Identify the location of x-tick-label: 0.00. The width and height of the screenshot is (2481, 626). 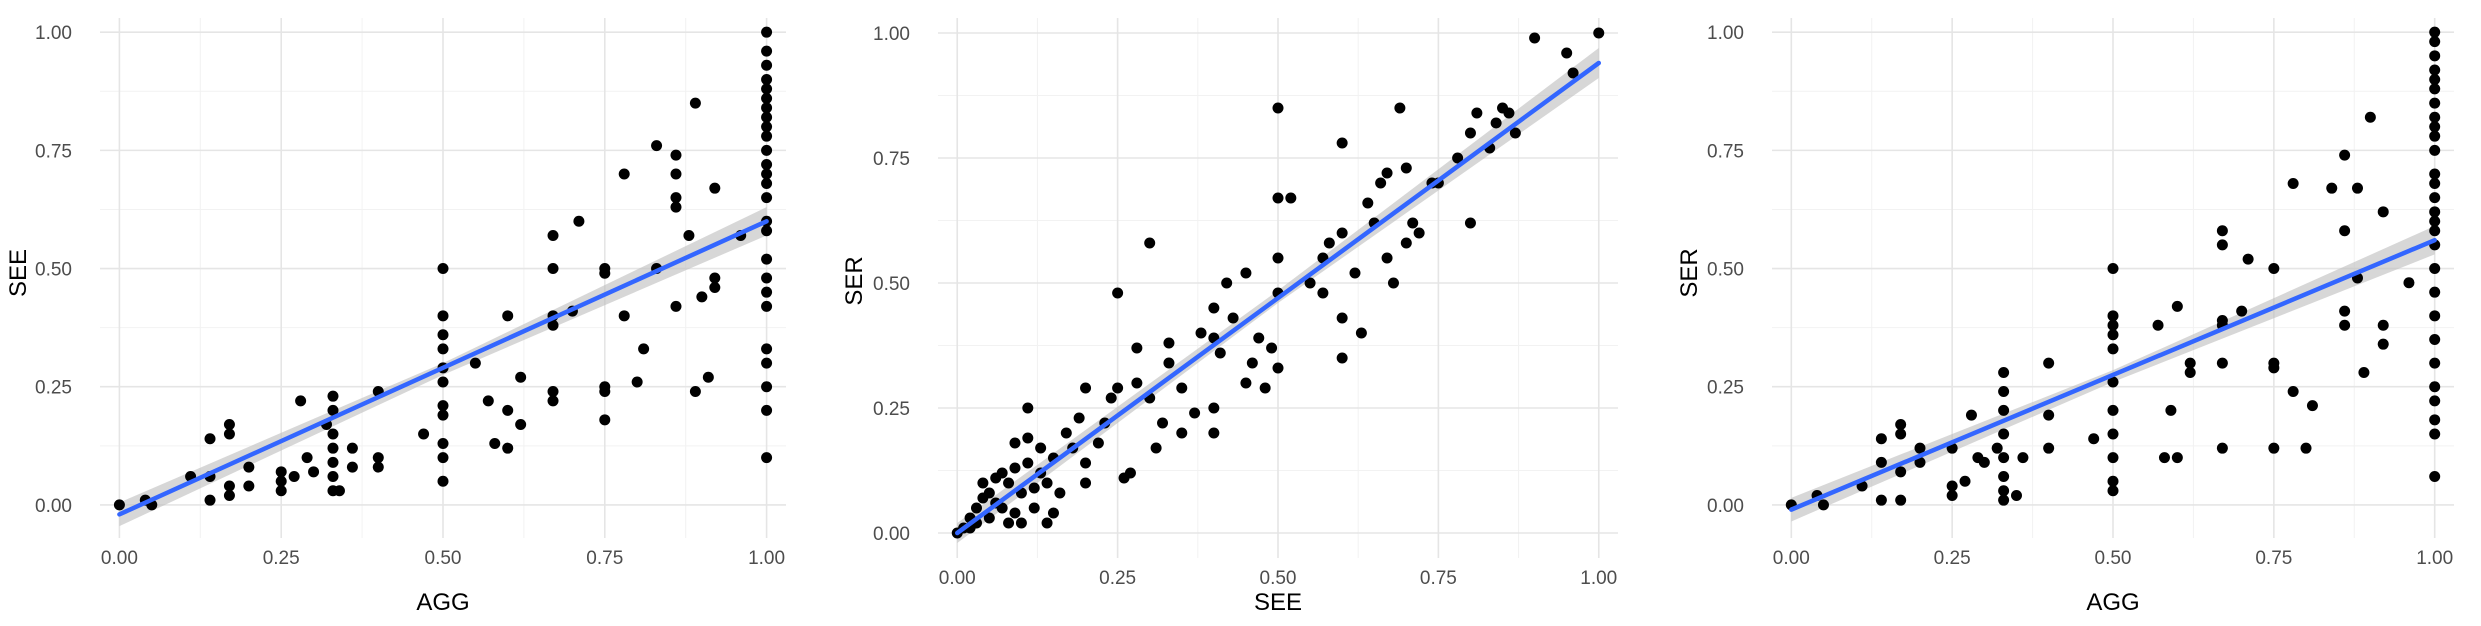
(1791, 558).